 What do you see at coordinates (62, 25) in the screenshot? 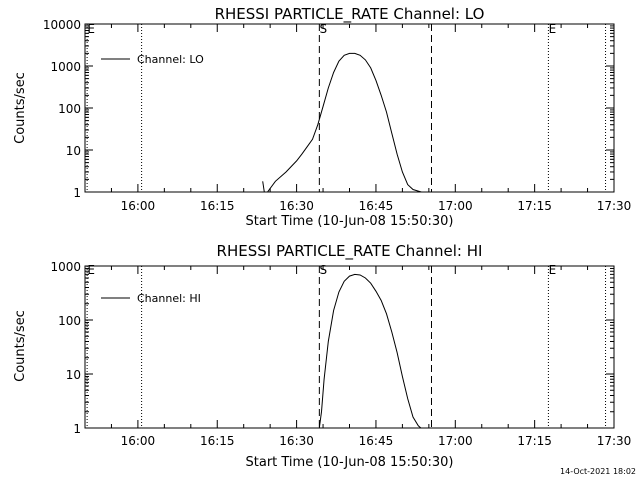
I see `y-tick-label: 10000` at bounding box center [62, 25].